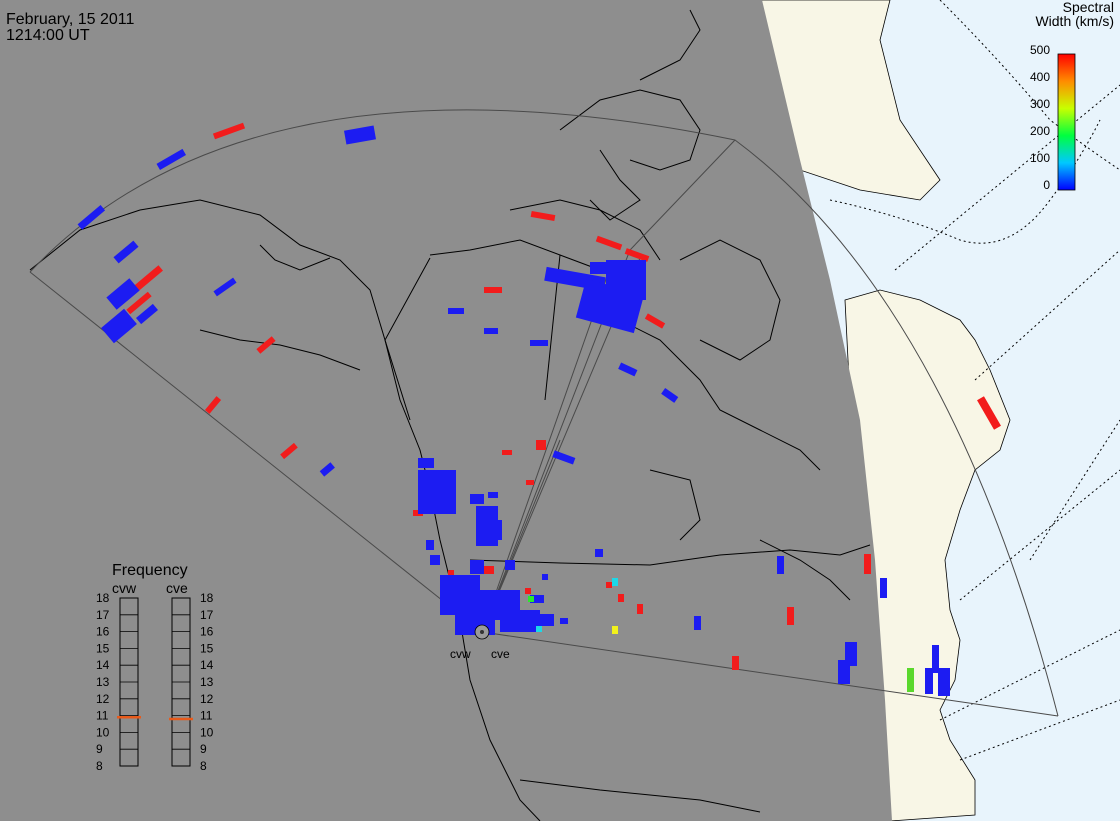 This screenshot has width=1120, height=821. Describe the element at coordinates (721, 635) in the screenshot. I see `echoes-mid-width` at that location.